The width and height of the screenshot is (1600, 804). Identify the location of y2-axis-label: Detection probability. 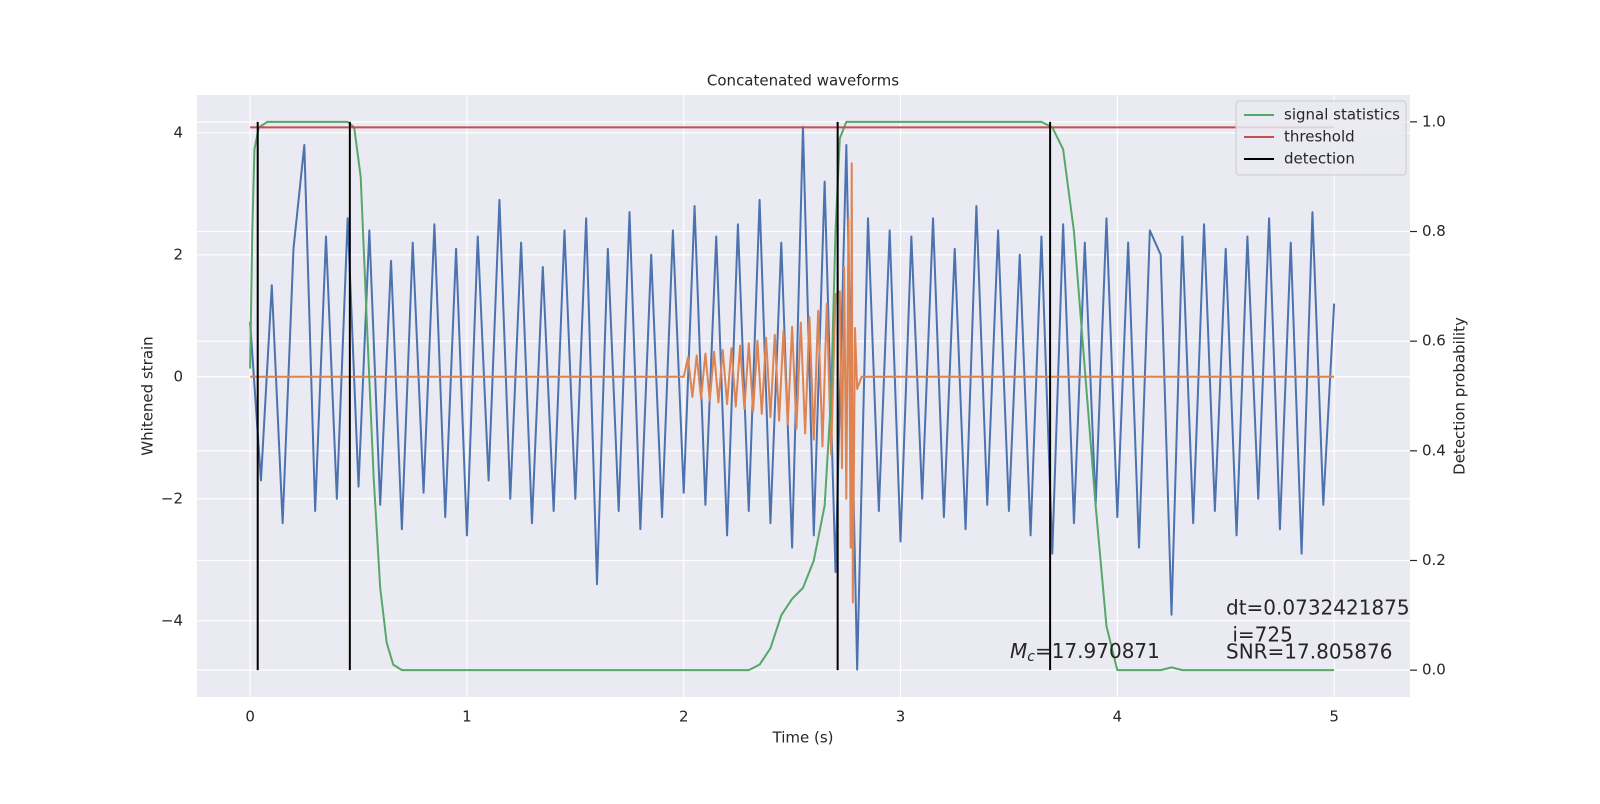
(1460, 396).